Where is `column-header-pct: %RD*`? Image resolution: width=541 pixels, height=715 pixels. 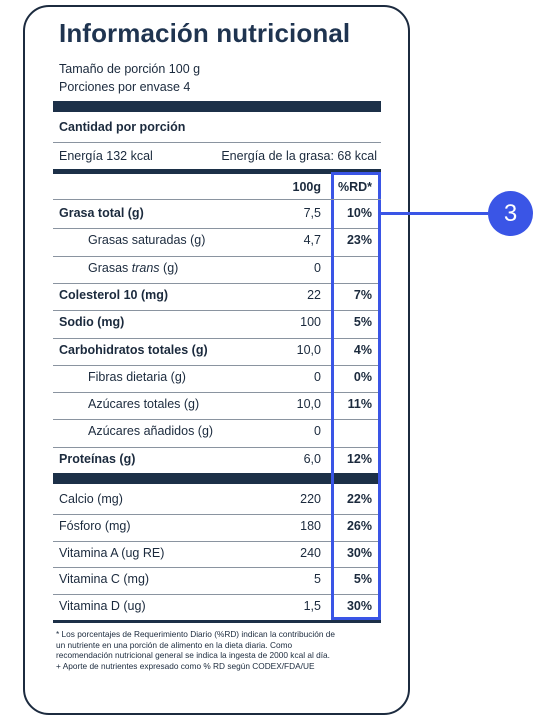 column-header-pct: %RD* is located at coordinates (354, 187).